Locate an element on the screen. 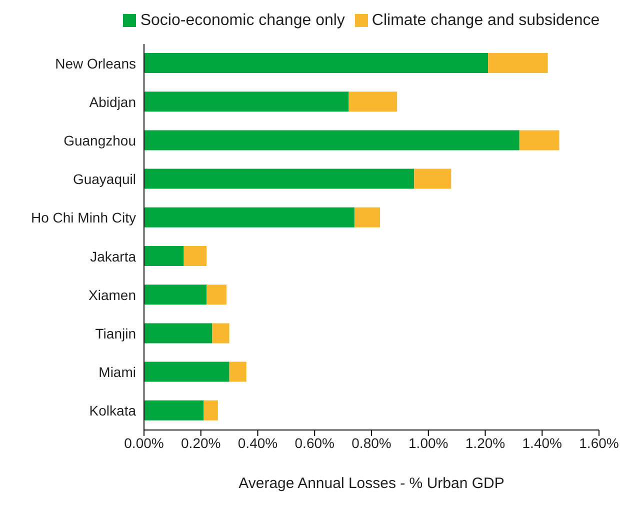 The width and height of the screenshot is (629, 511). x-tick-label: 0.80% is located at coordinates (372, 442).